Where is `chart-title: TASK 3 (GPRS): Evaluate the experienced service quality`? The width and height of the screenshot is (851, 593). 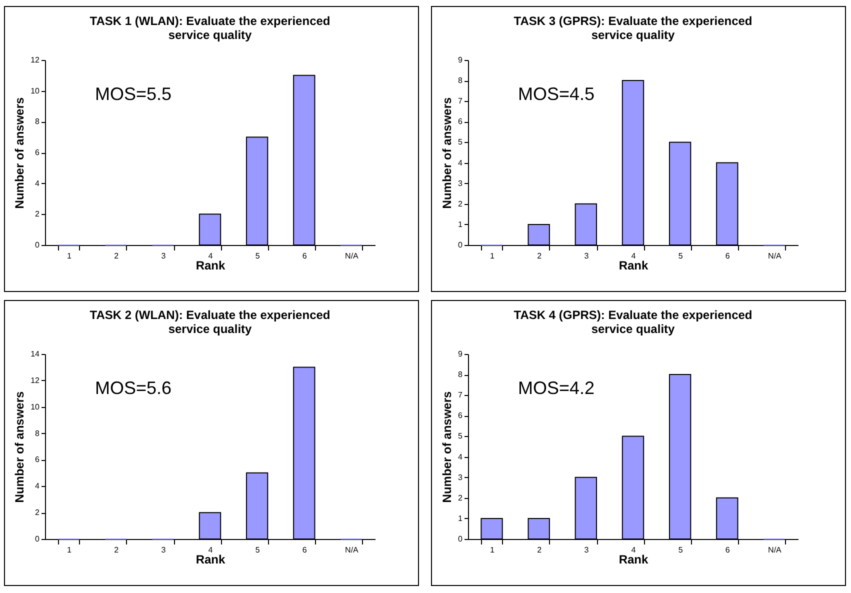 chart-title: TASK 3 (GPRS): Evaluate the experienced service quality is located at coordinates (633, 28).